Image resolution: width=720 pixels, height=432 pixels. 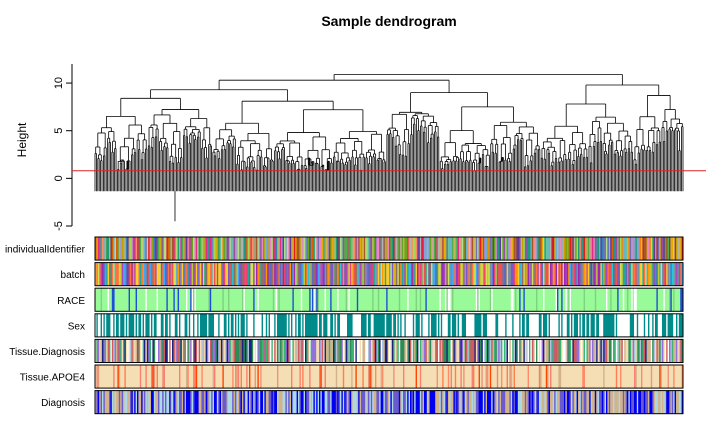 What do you see at coordinates (59, 226) in the screenshot?
I see `y-tick-label: -5` at bounding box center [59, 226].